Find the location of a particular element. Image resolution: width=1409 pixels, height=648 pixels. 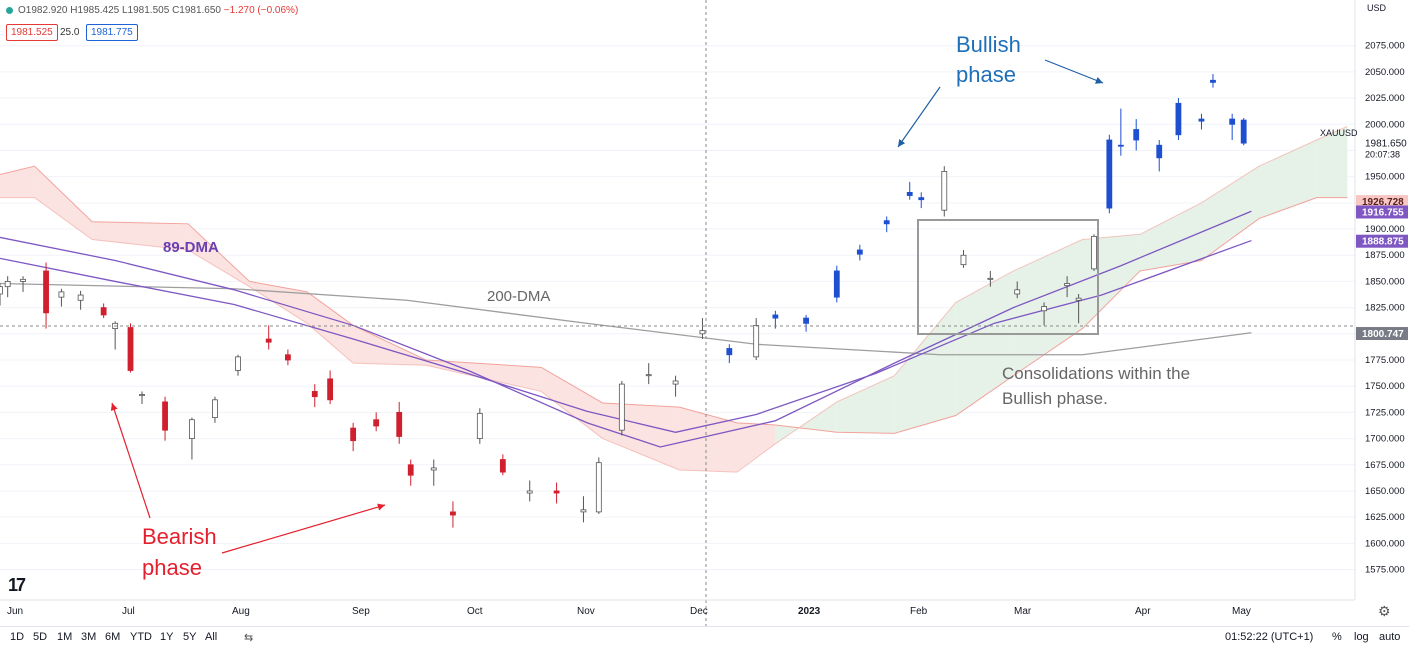

bullish-label-line1: Bullish is located at coordinates (988, 44).